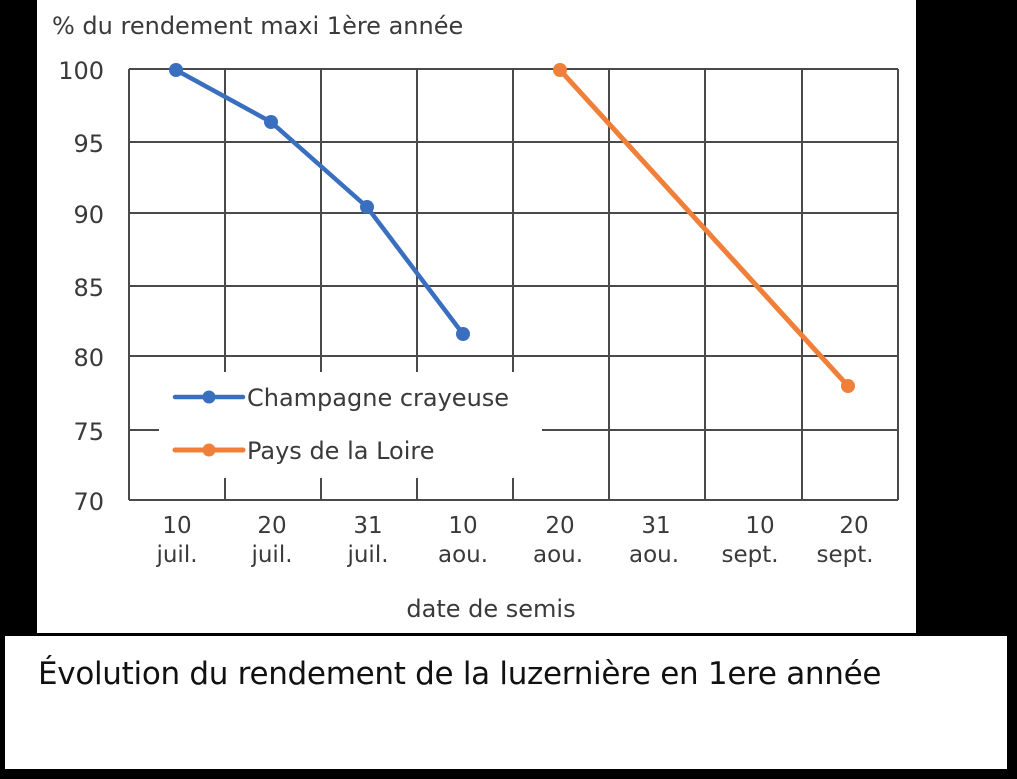 Image resolution: width=1017 pixels, height=779 pixels. I want to click on y-tick-label: 90, so click(88, 215).